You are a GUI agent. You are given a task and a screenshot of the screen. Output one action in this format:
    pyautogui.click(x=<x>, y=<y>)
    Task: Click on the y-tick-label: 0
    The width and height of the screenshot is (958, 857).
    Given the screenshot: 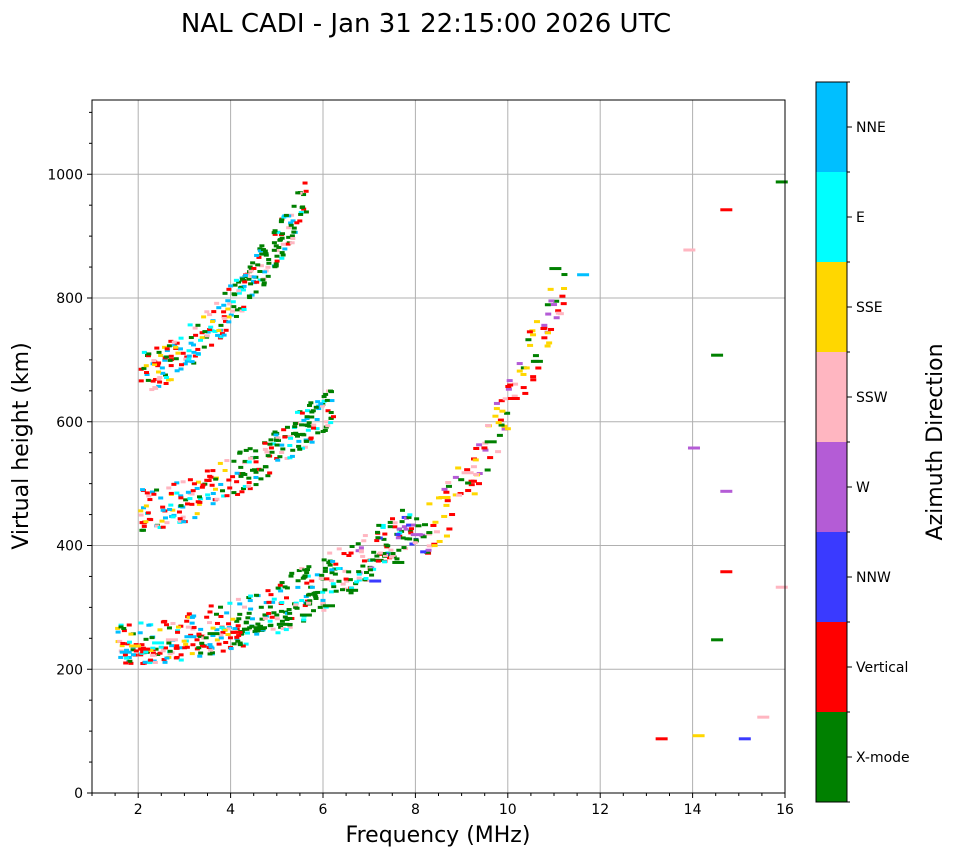 What is the action you would take?
    pyautogui.click(x=78, y=794)
    